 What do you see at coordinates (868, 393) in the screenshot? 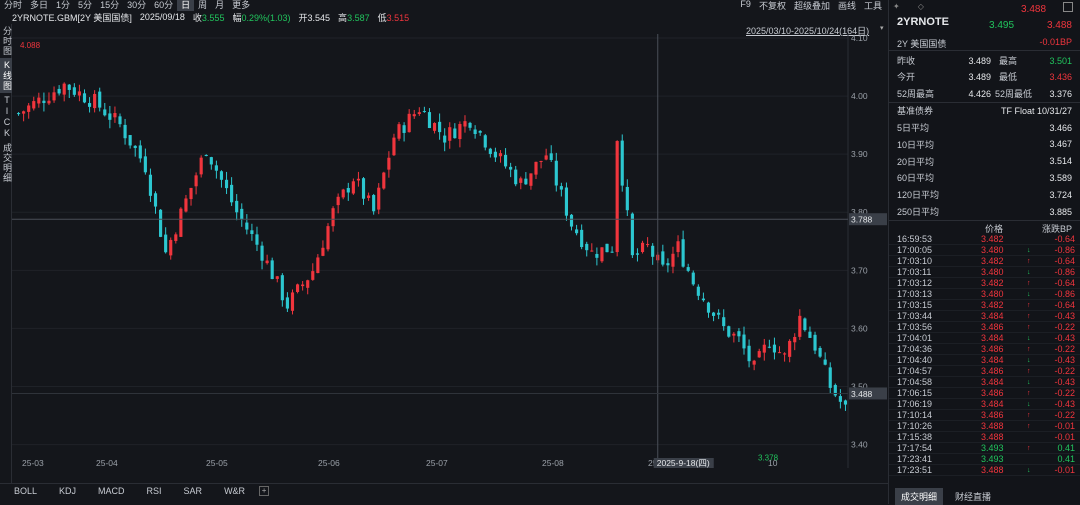
I see `last-price-box` at bounding box center [868, 393].